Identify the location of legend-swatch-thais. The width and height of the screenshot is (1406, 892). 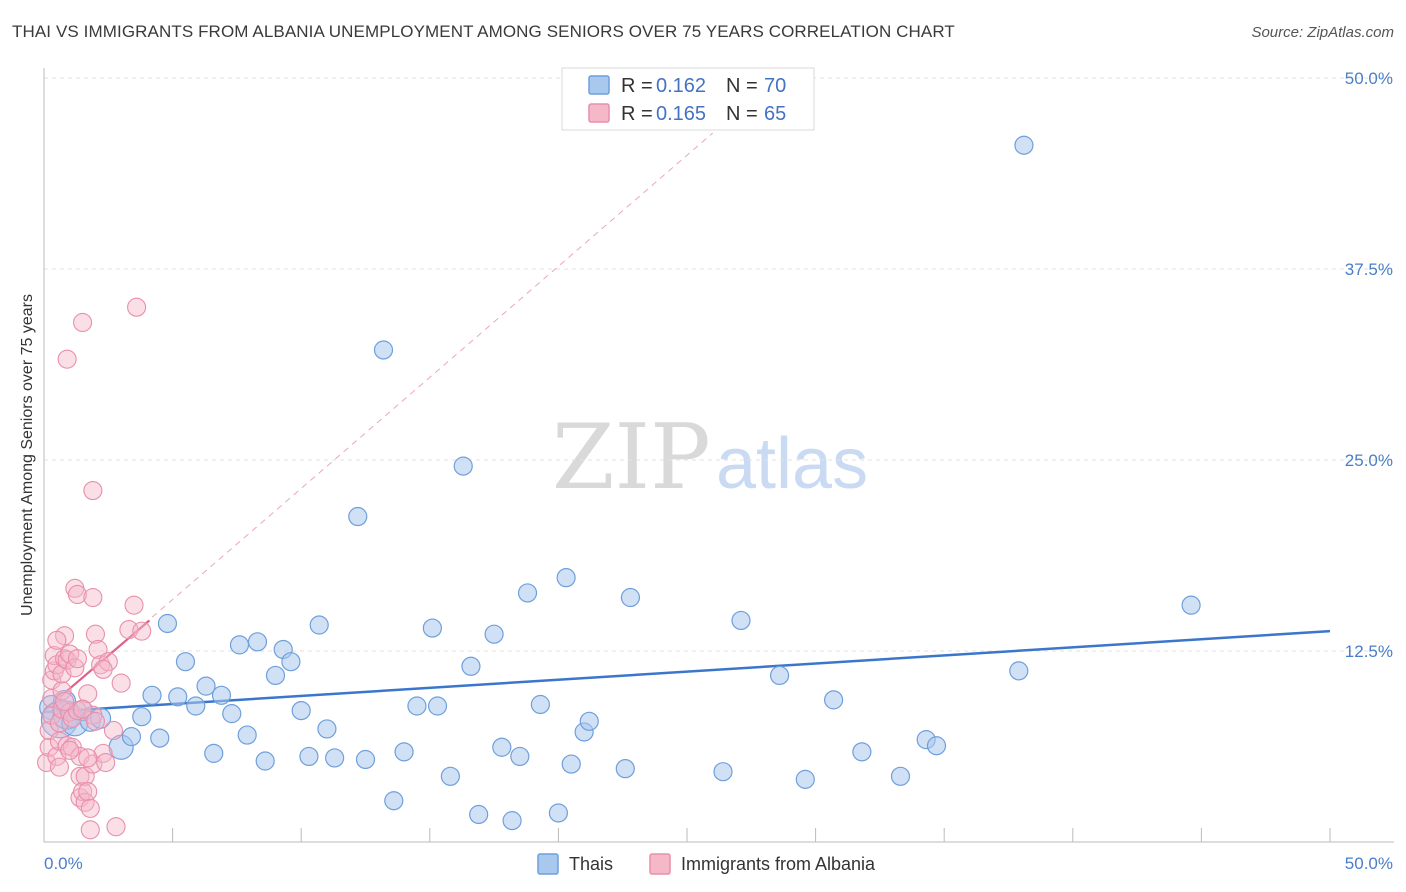
(599, 85).